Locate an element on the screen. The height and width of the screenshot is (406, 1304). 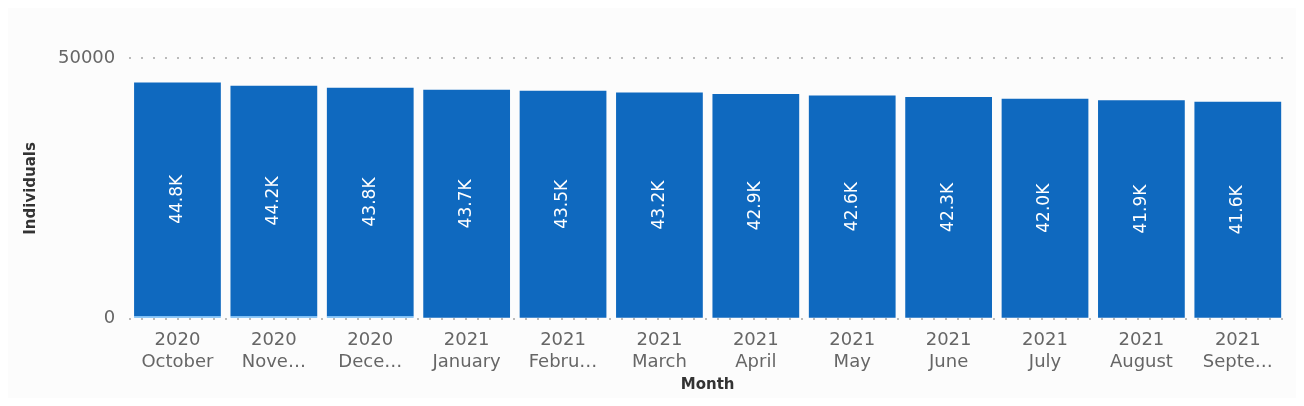
data-label: 42.6K is located at coordinates (850, 206).